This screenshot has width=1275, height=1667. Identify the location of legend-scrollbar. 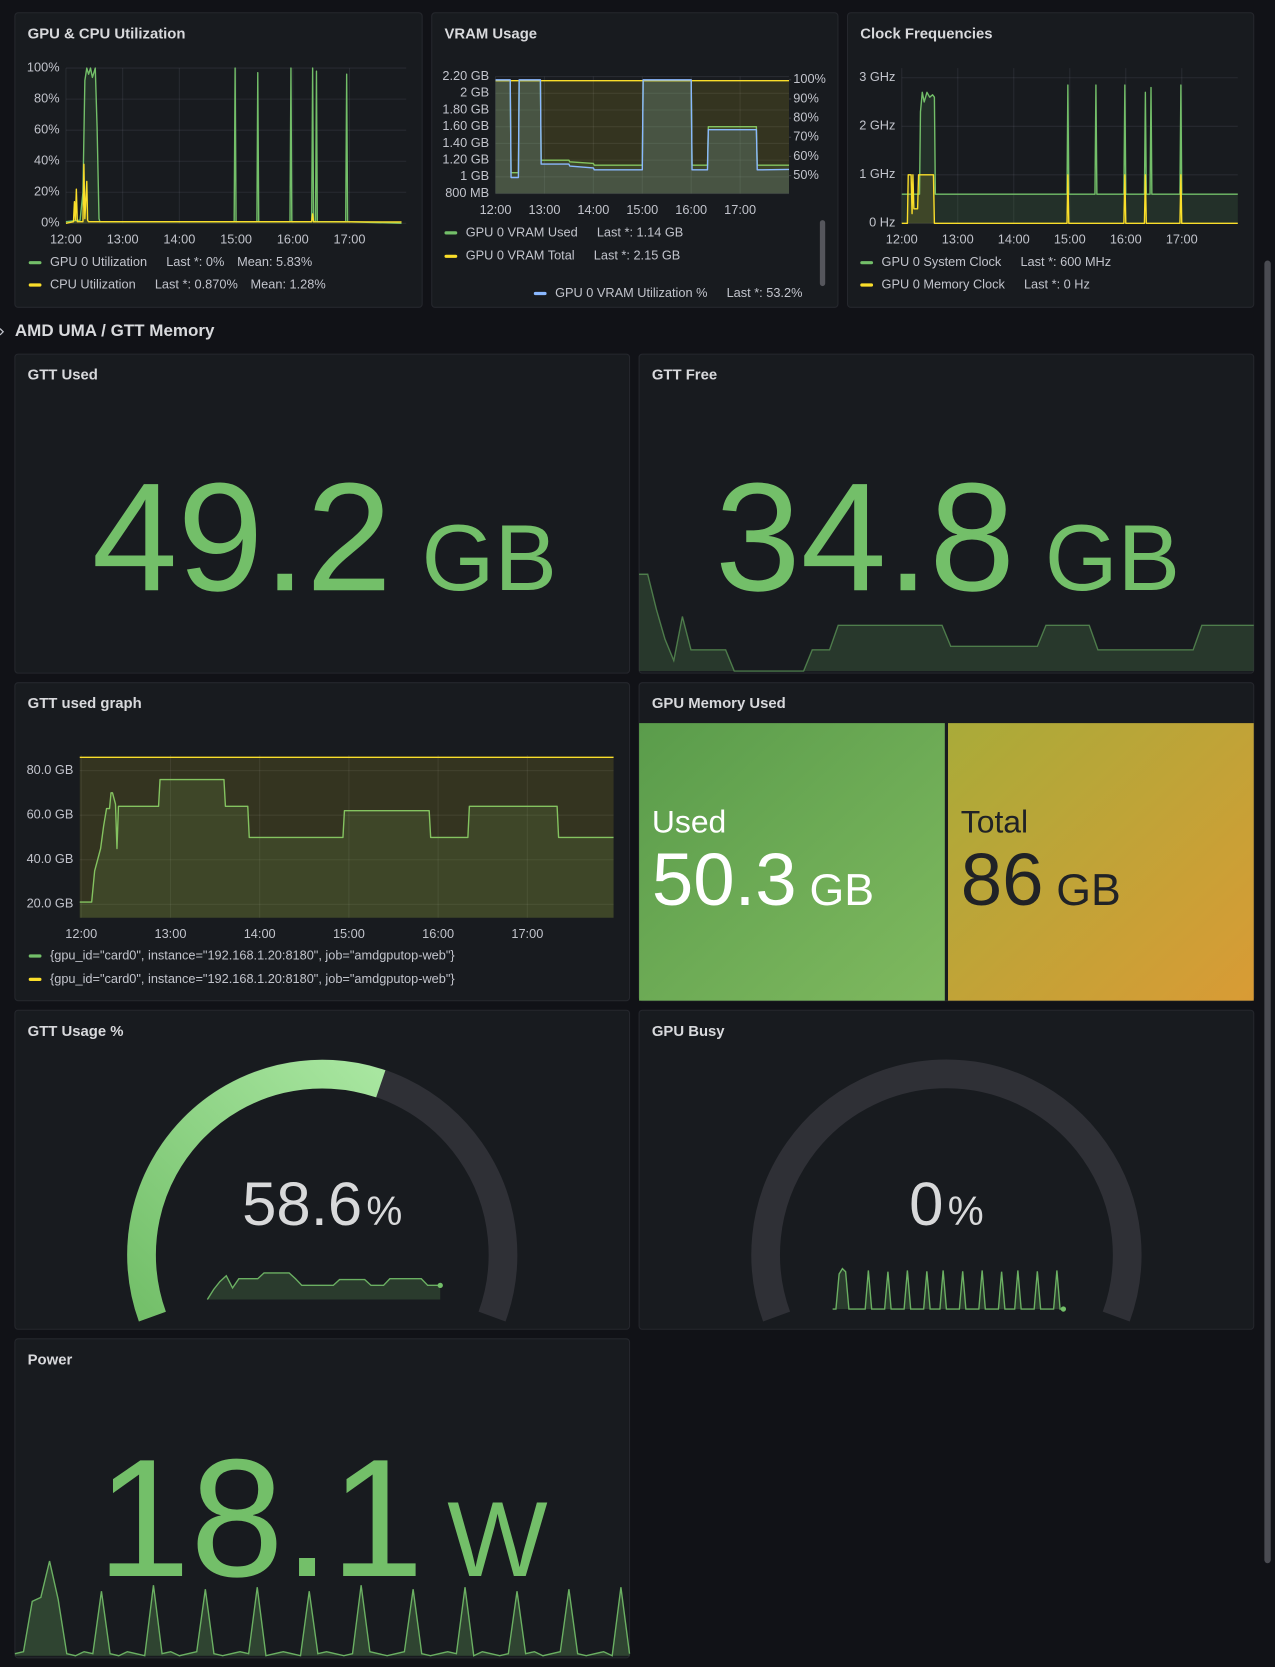
(822, 253).